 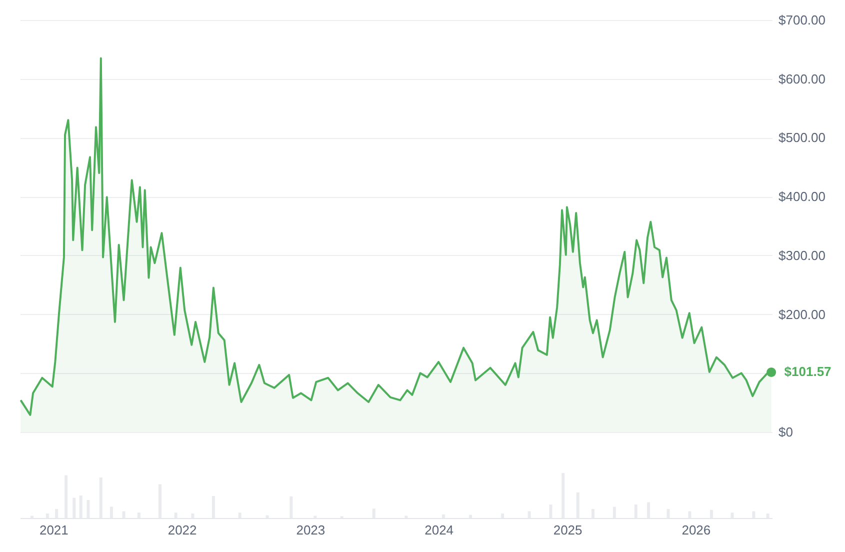 I want to click on x-tick-label: 2022, so click(x=182, y=530).